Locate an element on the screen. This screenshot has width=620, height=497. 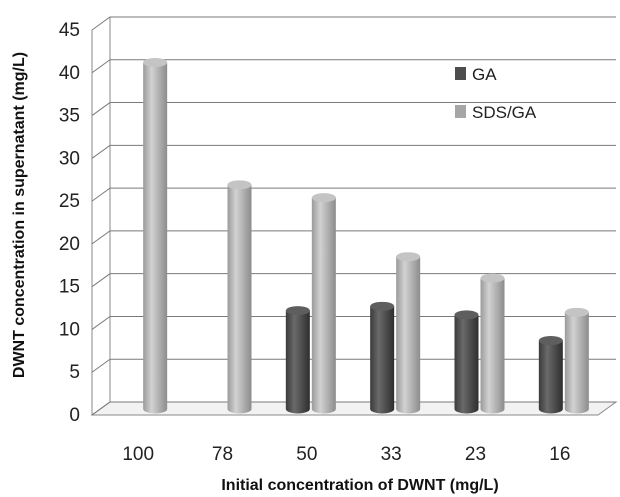
y-tick-label: 45 is located at coordinates (69, 30).